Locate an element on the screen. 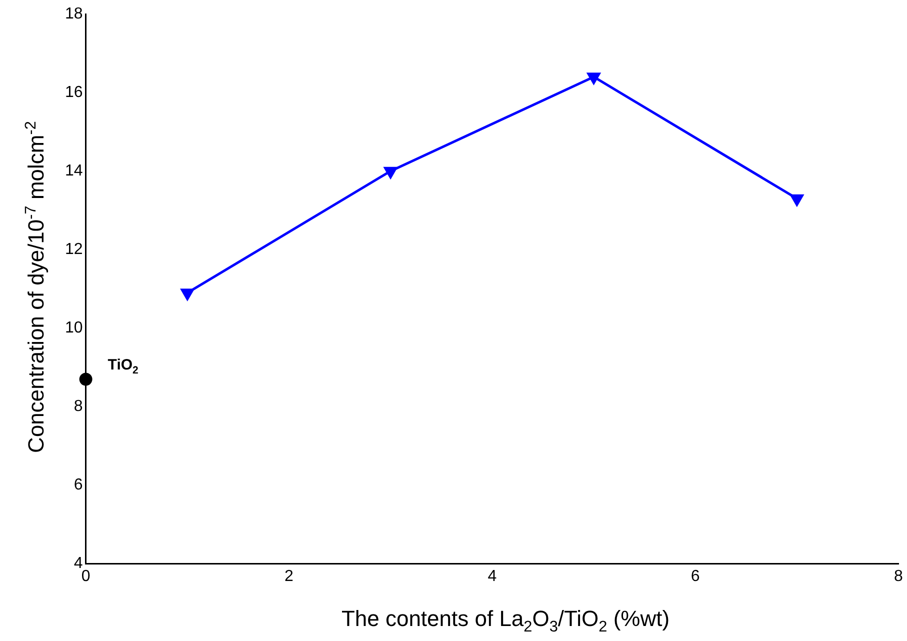 Image resolution: width=907 pixels, height=641 pixels. y-tick-label: 16 is located at coordinates (74, 92).